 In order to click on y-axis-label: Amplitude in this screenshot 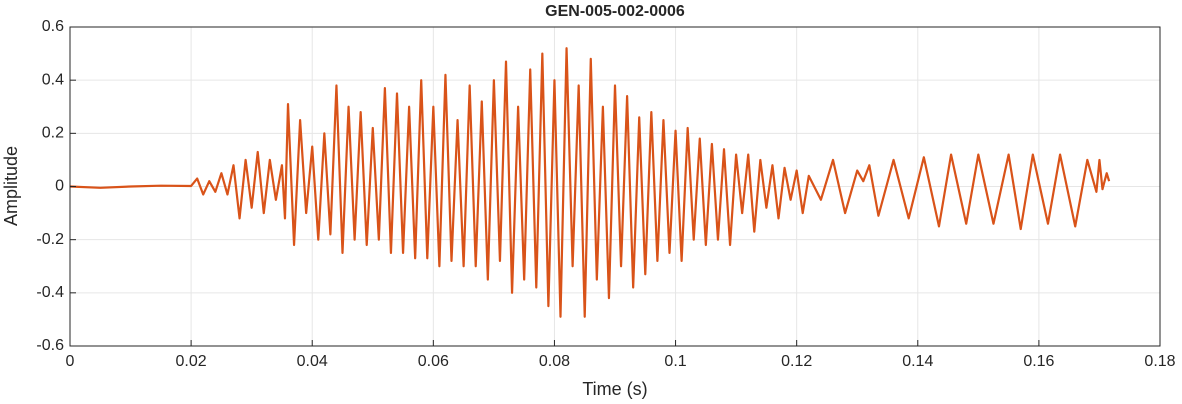, I will do `click(11, 186)`.